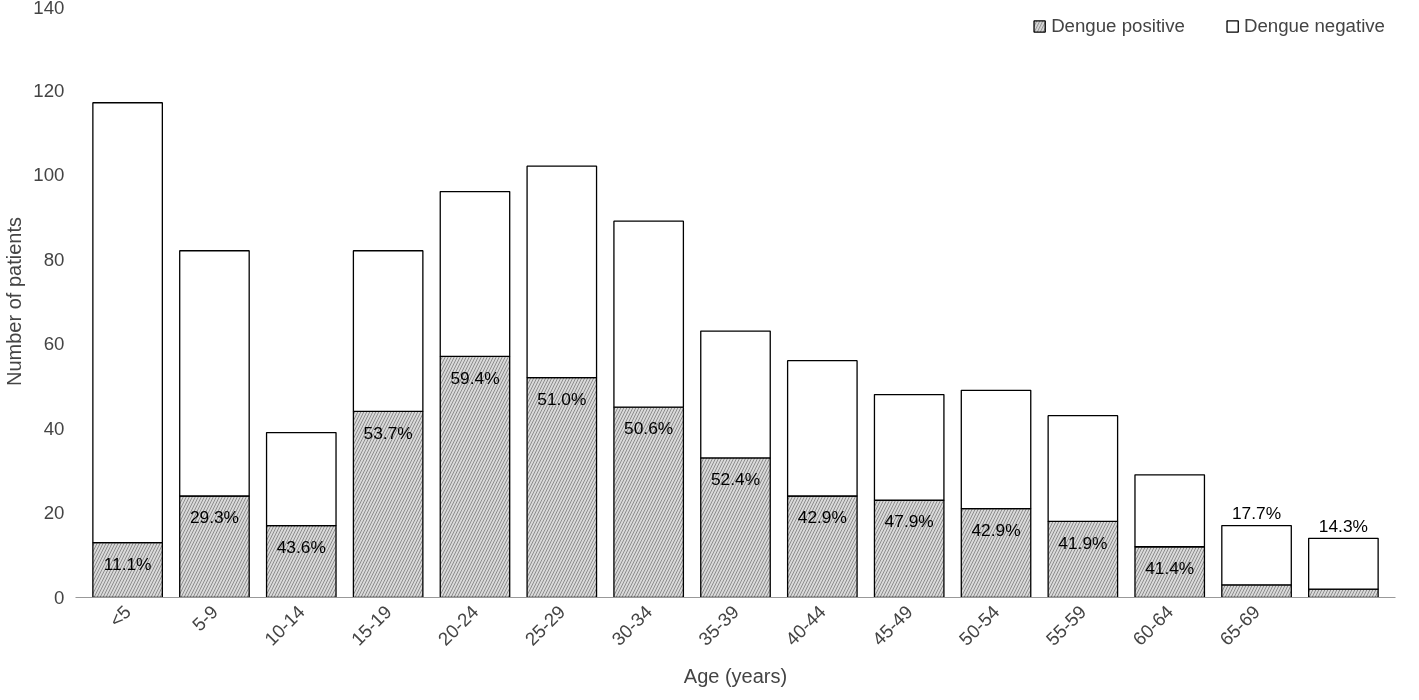  Describe the element at coordinates (54, 344) in the screenshot. I see `y-tick-label: 60` at that location.